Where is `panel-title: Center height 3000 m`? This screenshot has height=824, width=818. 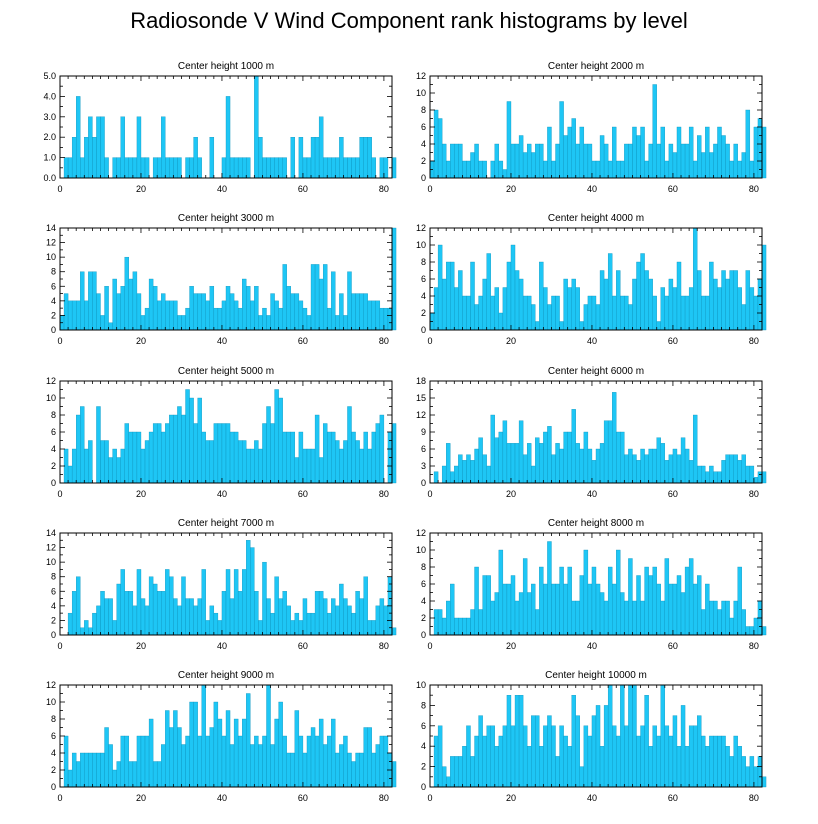 panel-title: Center height 3000 m is located at coordinates (226, 218).